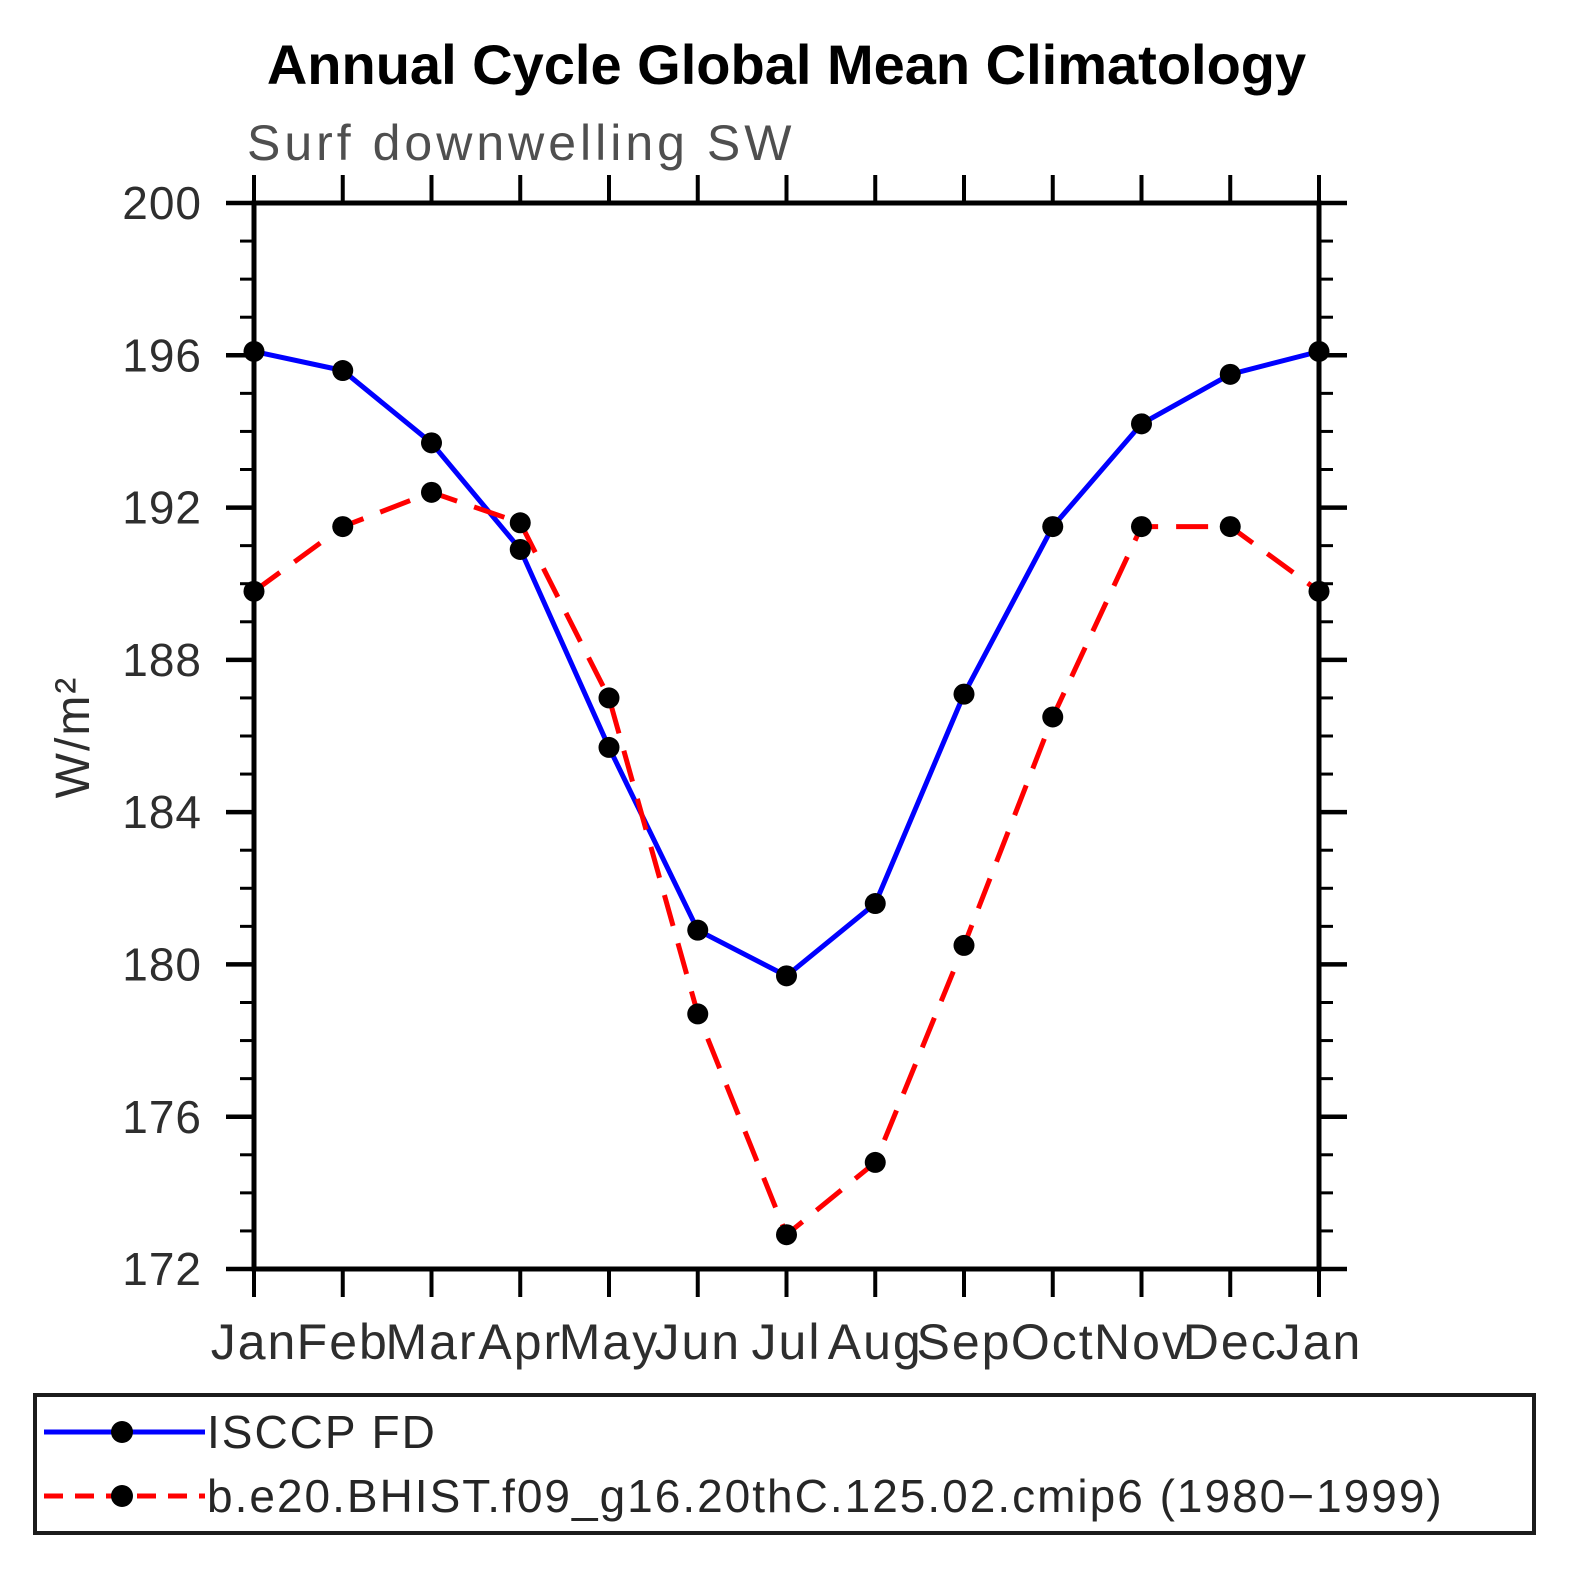  What do you see at coordinates (697, 1342) in the screenshot?
I see `x-tick-label: Jun` at bounding box center [697, 1342].